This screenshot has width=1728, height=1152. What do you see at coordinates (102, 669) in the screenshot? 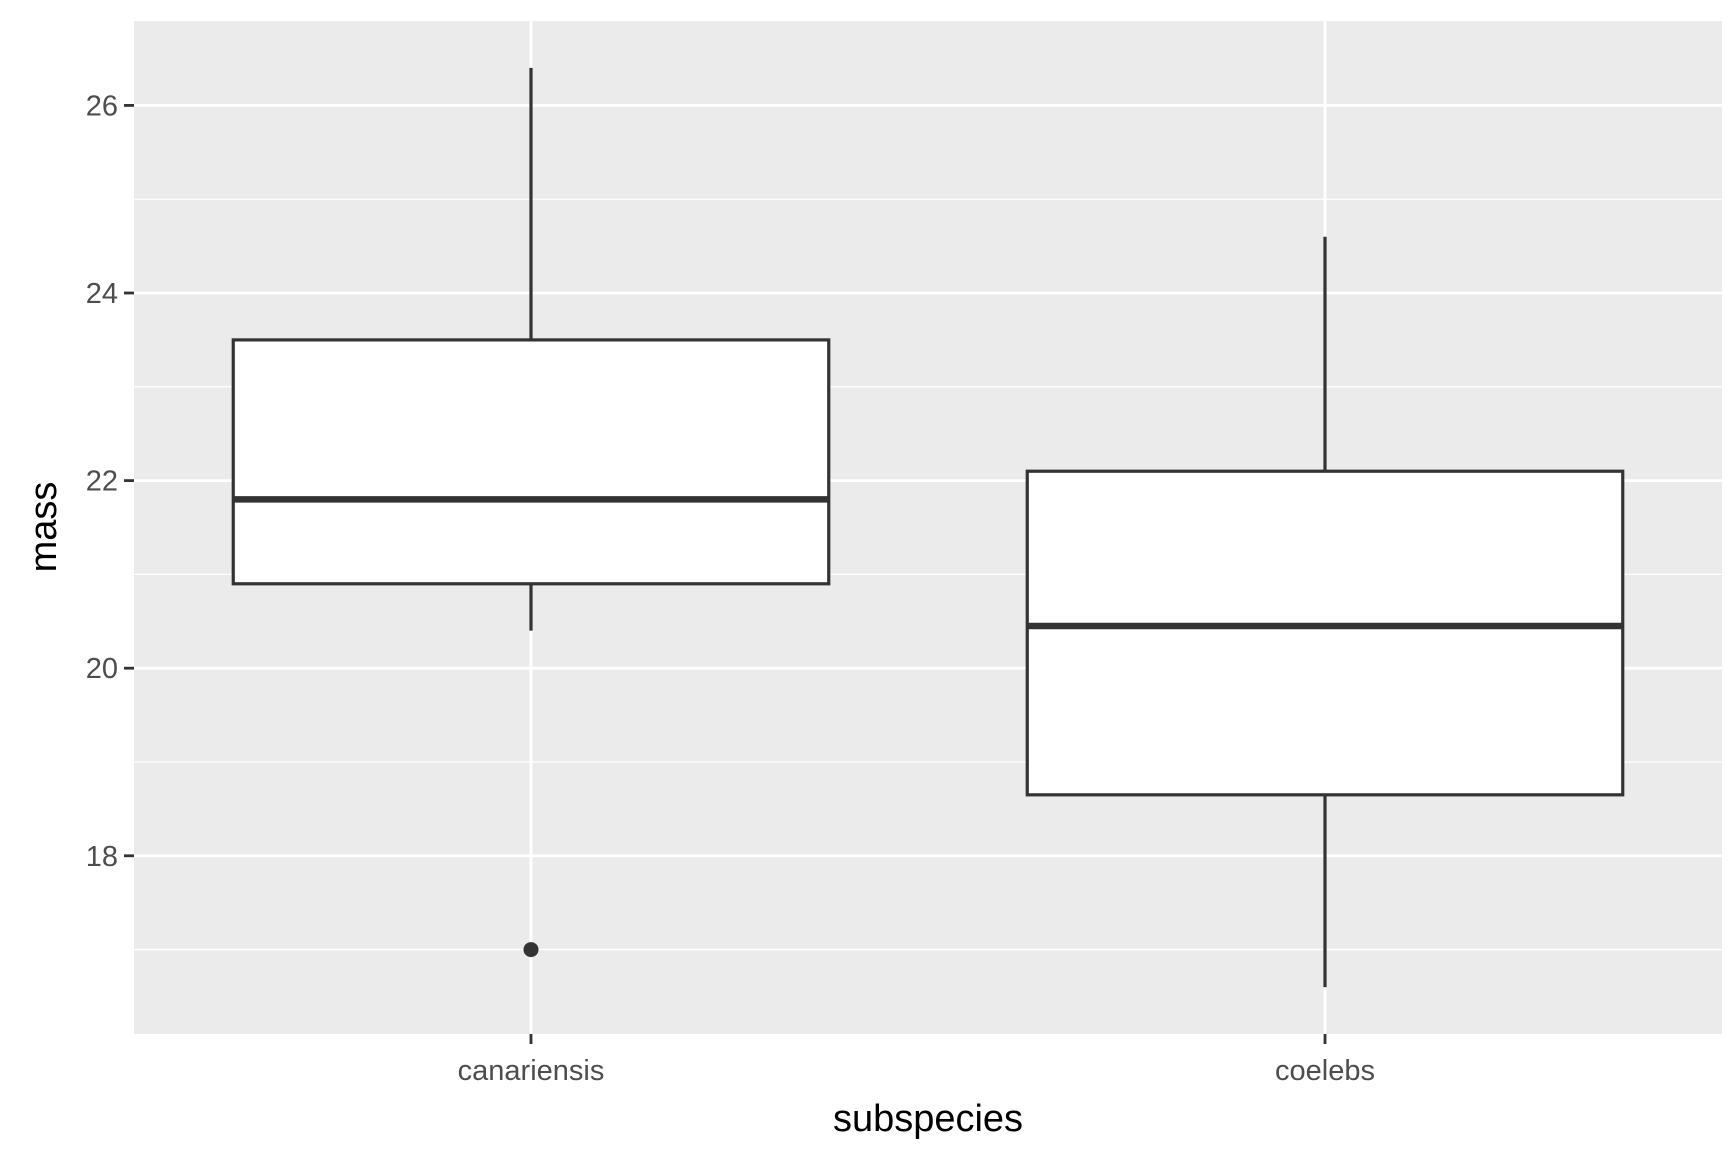
I see `y-tick-label: 20` at bounding box center [102, 669].